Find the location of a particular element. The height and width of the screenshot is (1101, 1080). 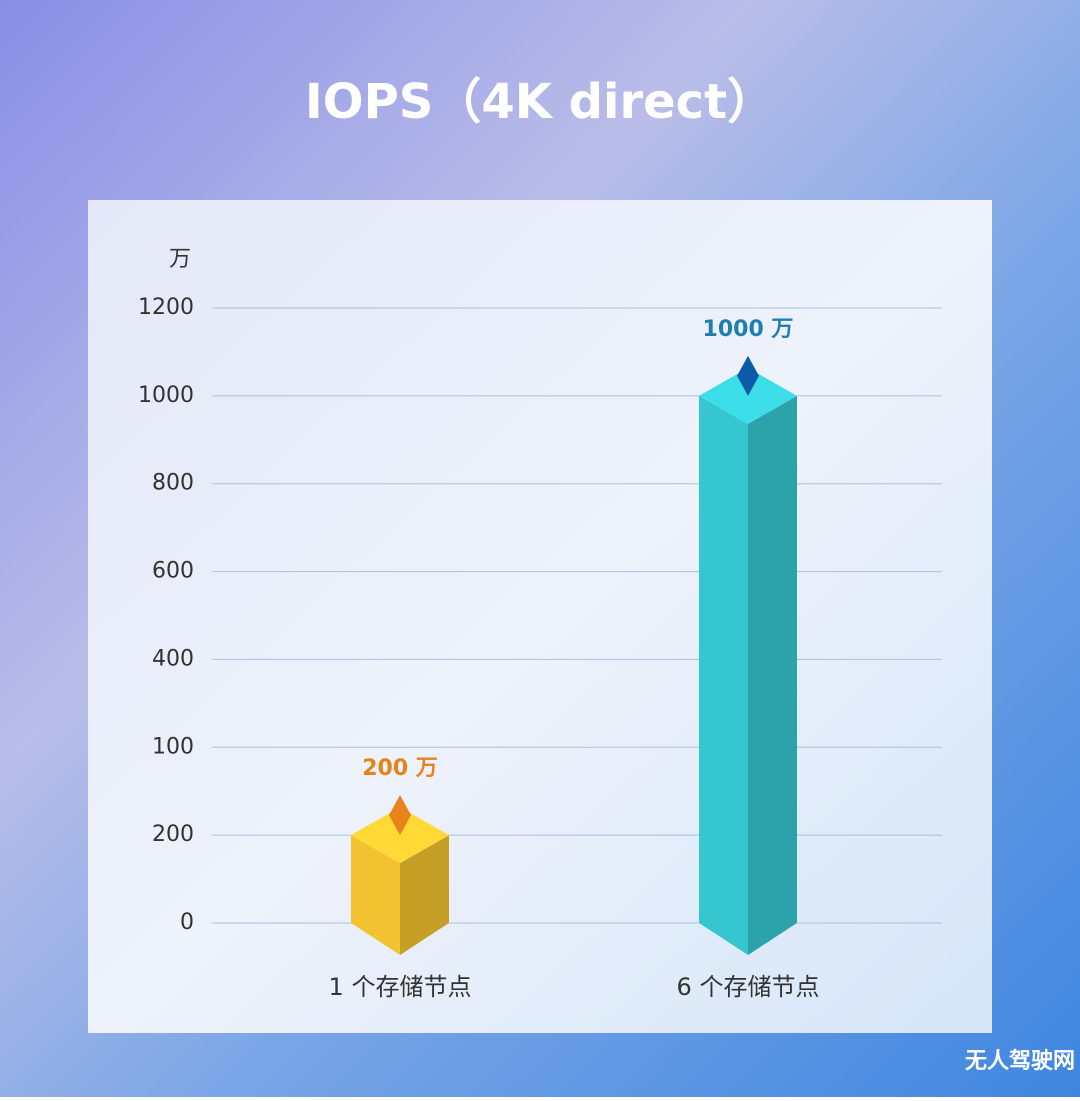

value-label: 1000 万 is located at coordinates (748, 329).